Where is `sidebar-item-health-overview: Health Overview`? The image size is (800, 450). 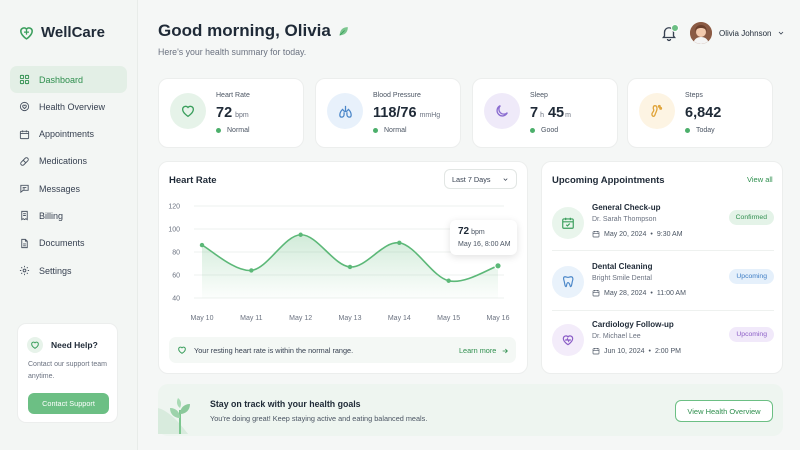
sidebar-item-health-overview: Health Overview is located at coordinates (68, 106).